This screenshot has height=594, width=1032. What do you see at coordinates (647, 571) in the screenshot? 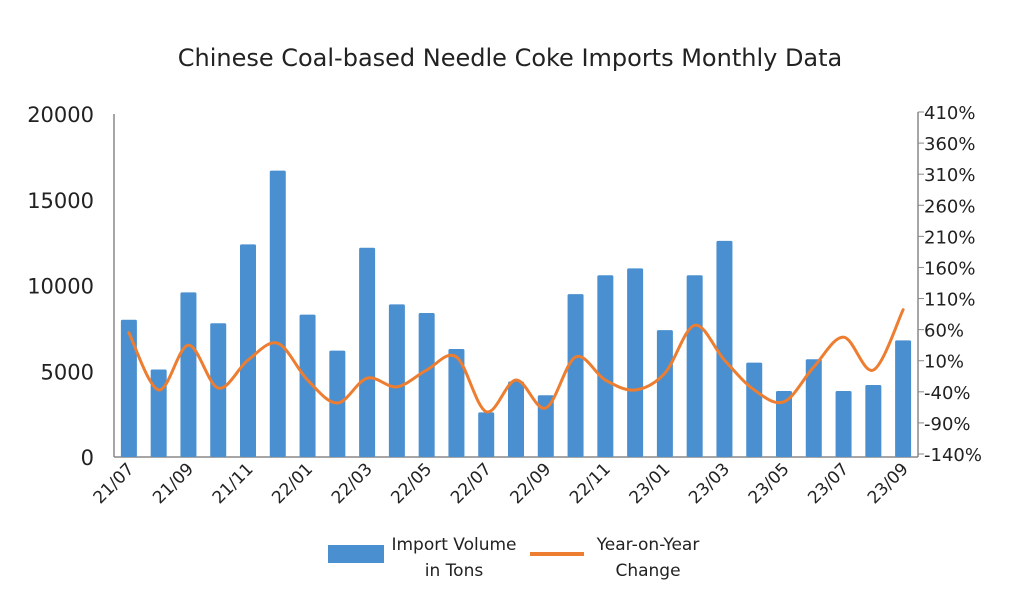
I see `legend-label-line-line2: Change` at bounding box center [647, 571].